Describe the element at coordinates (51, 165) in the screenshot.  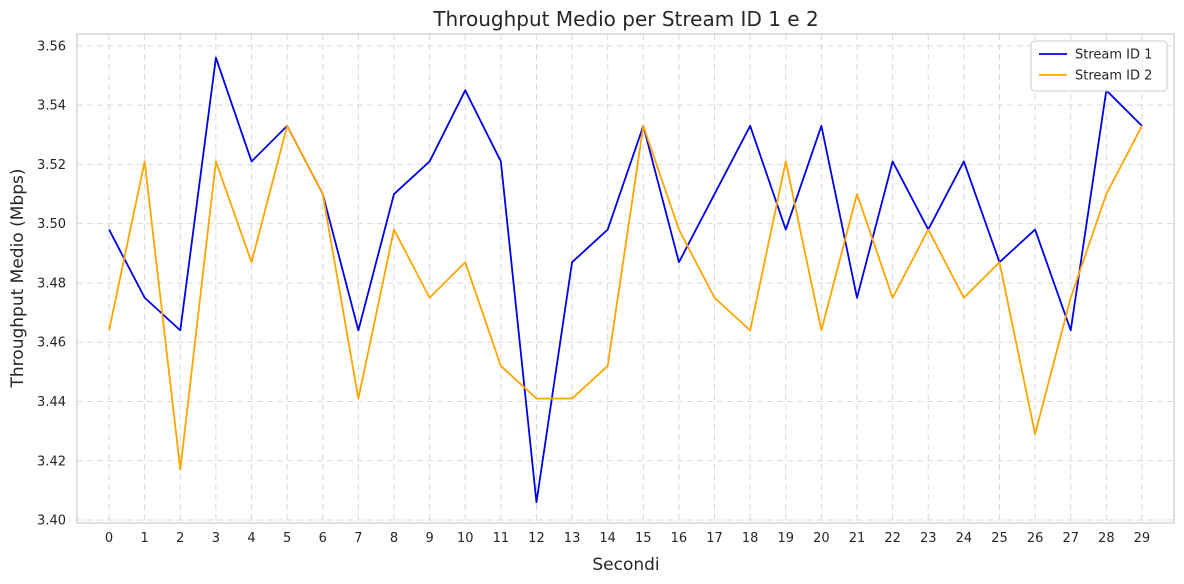
I see `y-tick-label: 3.52` at that location.